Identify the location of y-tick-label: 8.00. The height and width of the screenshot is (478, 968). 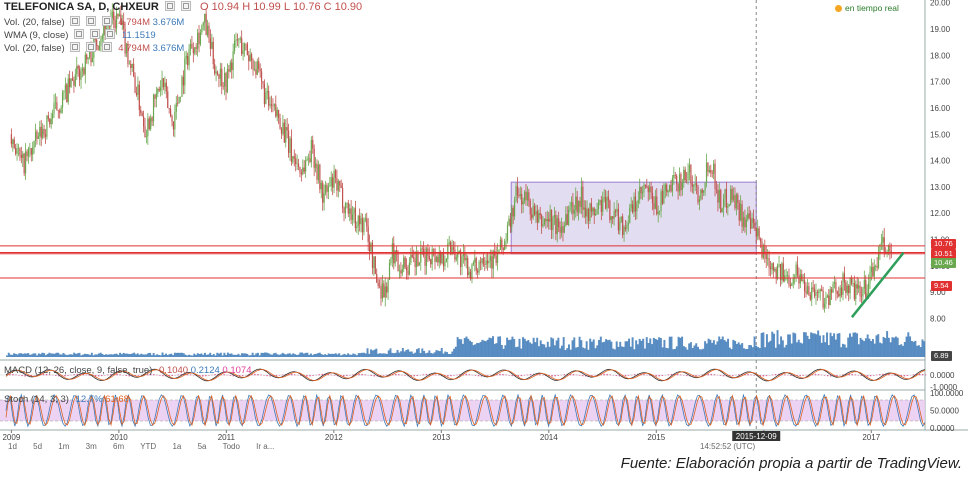
(938, 319).